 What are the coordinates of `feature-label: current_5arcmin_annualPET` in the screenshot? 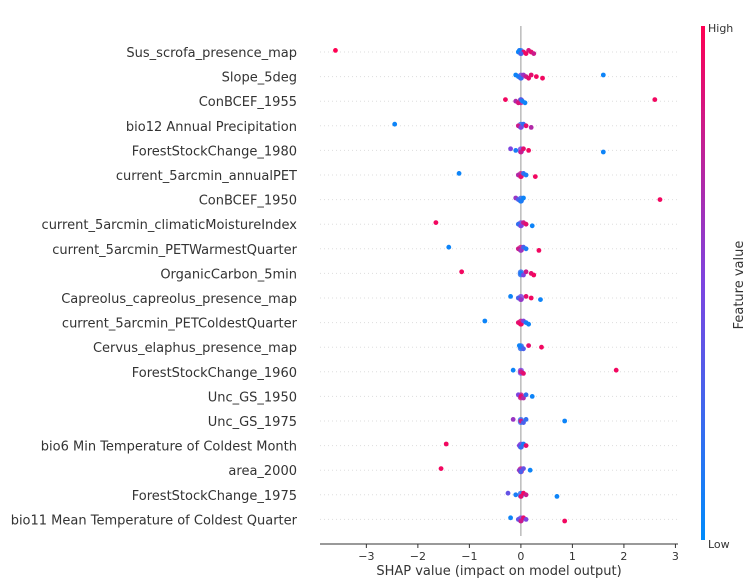 It's located at (206, 176).